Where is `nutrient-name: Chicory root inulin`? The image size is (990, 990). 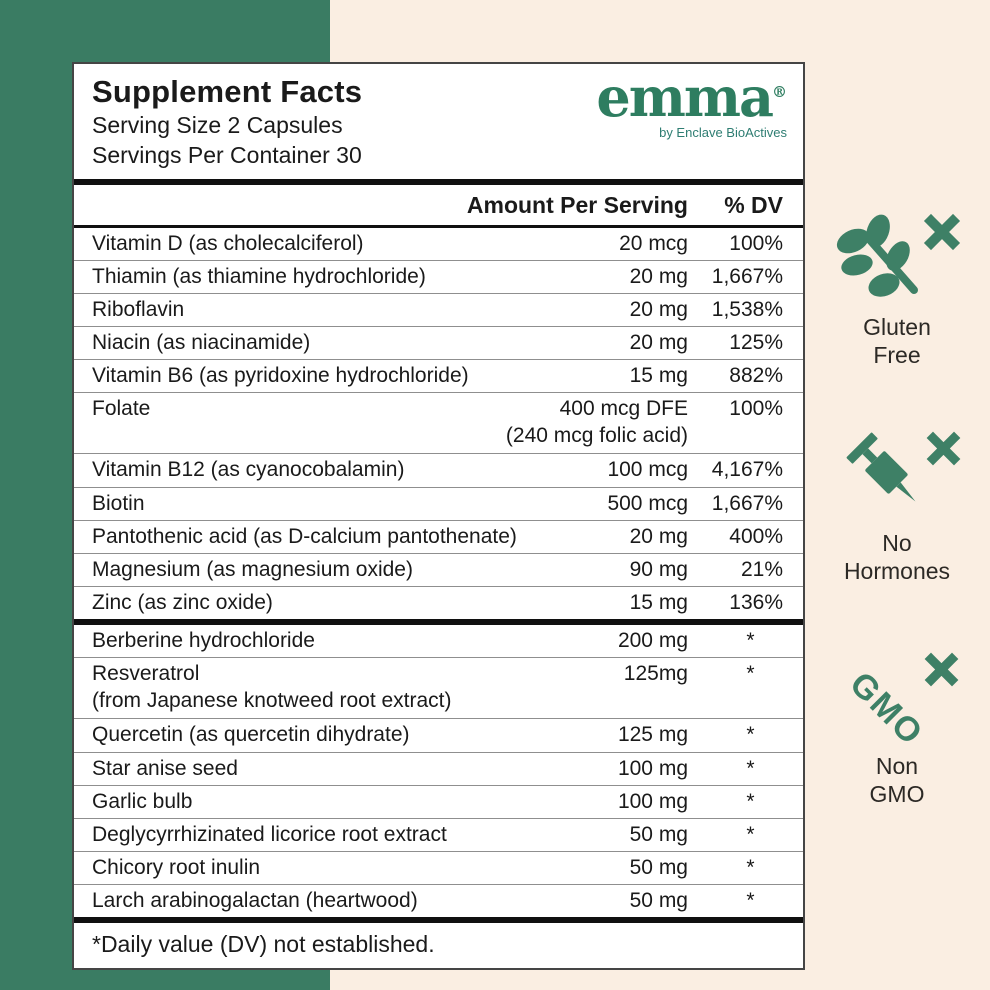
nutrient-name: Chicory root inulin is located at coordinates (176, 867).